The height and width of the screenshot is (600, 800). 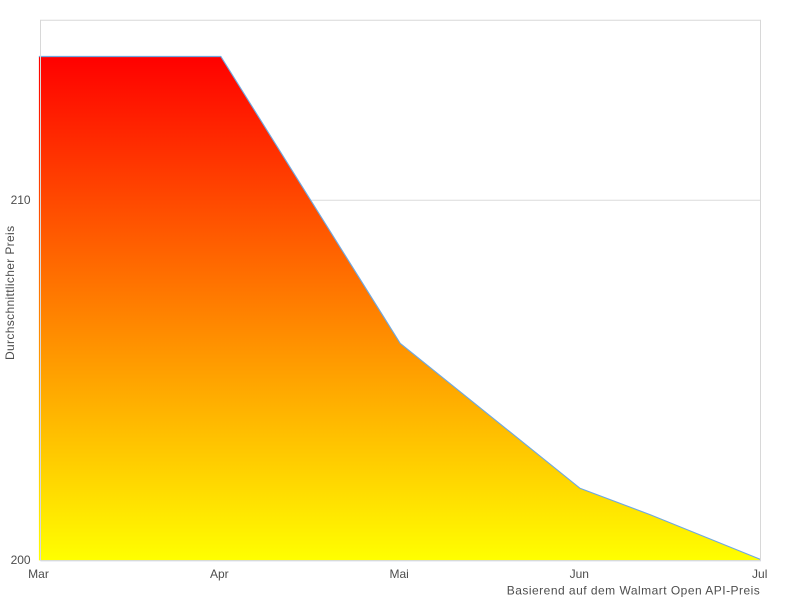 I want to click on svg-text: Mai, so click(x=399, y=574).